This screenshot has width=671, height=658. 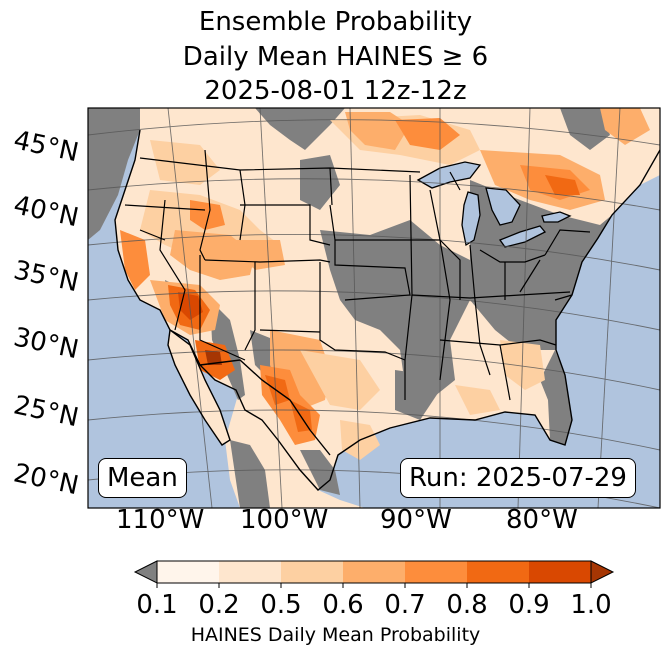 What do you see at coordinates (529, 605) in the screenshot?
I see `cb-tick-6: 0.9` at bounding box center [529, 605].